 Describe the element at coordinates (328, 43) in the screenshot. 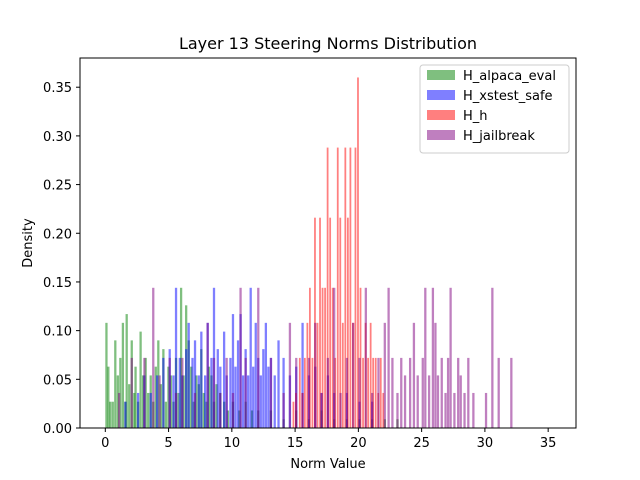

I see `chart-title: Layer 13 Steering Norms Distribution` at that location.